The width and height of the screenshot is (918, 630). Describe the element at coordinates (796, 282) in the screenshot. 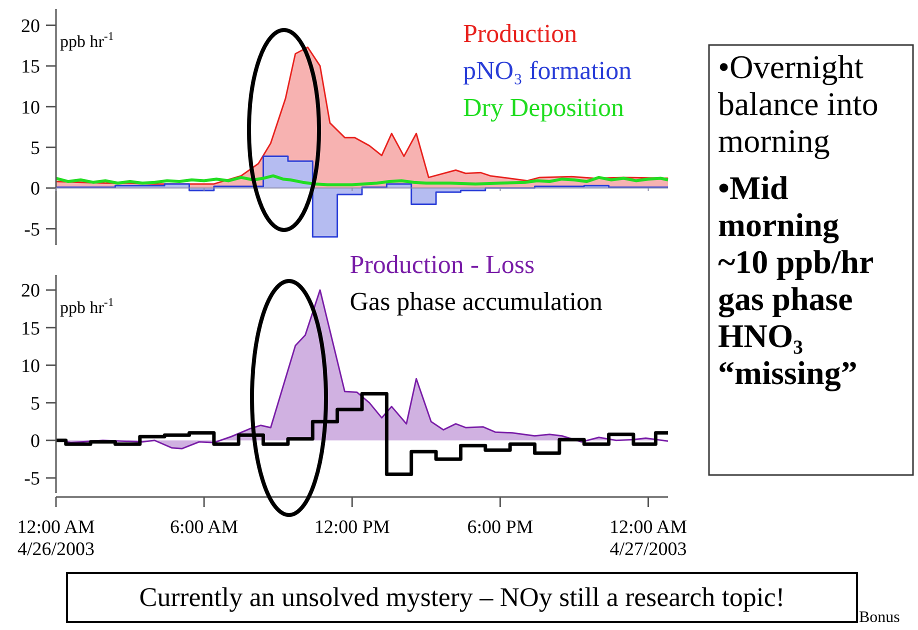

I see `text: •Mid morning ~10 ppb/hr gas phase HNO₃ “missing”` at that location.